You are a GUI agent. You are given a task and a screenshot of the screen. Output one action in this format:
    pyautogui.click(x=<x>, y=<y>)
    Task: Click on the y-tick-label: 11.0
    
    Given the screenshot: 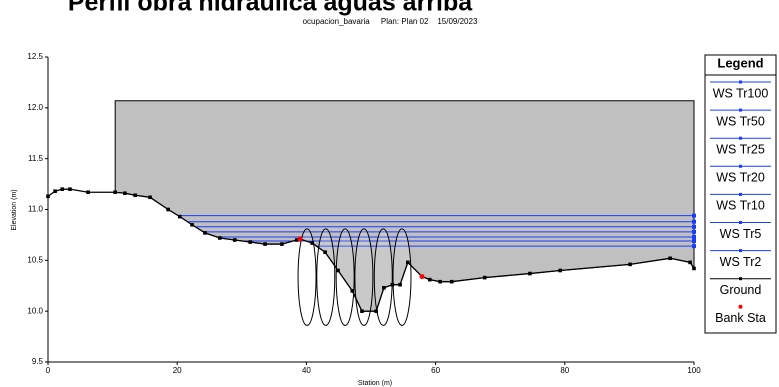 What is the action you would take?
    pyautogui.click(x=36, y=209)
    